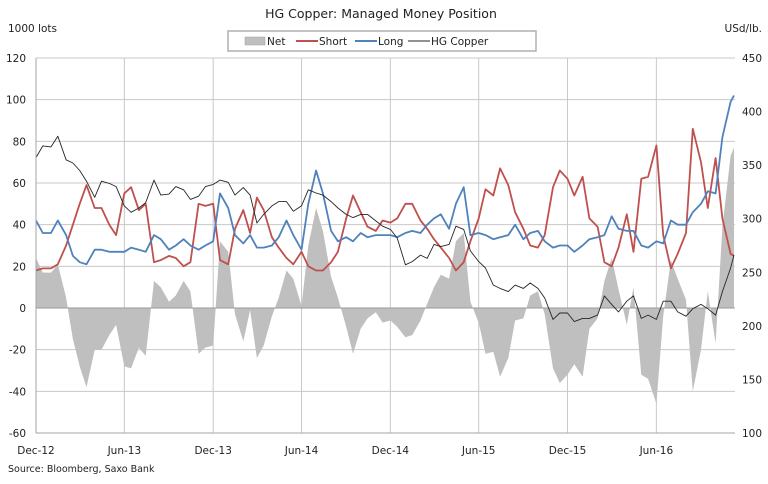 The image size is (768, 484). Describe the element at coordinates (35, 451) in the screenshot. I see `x-tick-label: Dec-12` at that location.